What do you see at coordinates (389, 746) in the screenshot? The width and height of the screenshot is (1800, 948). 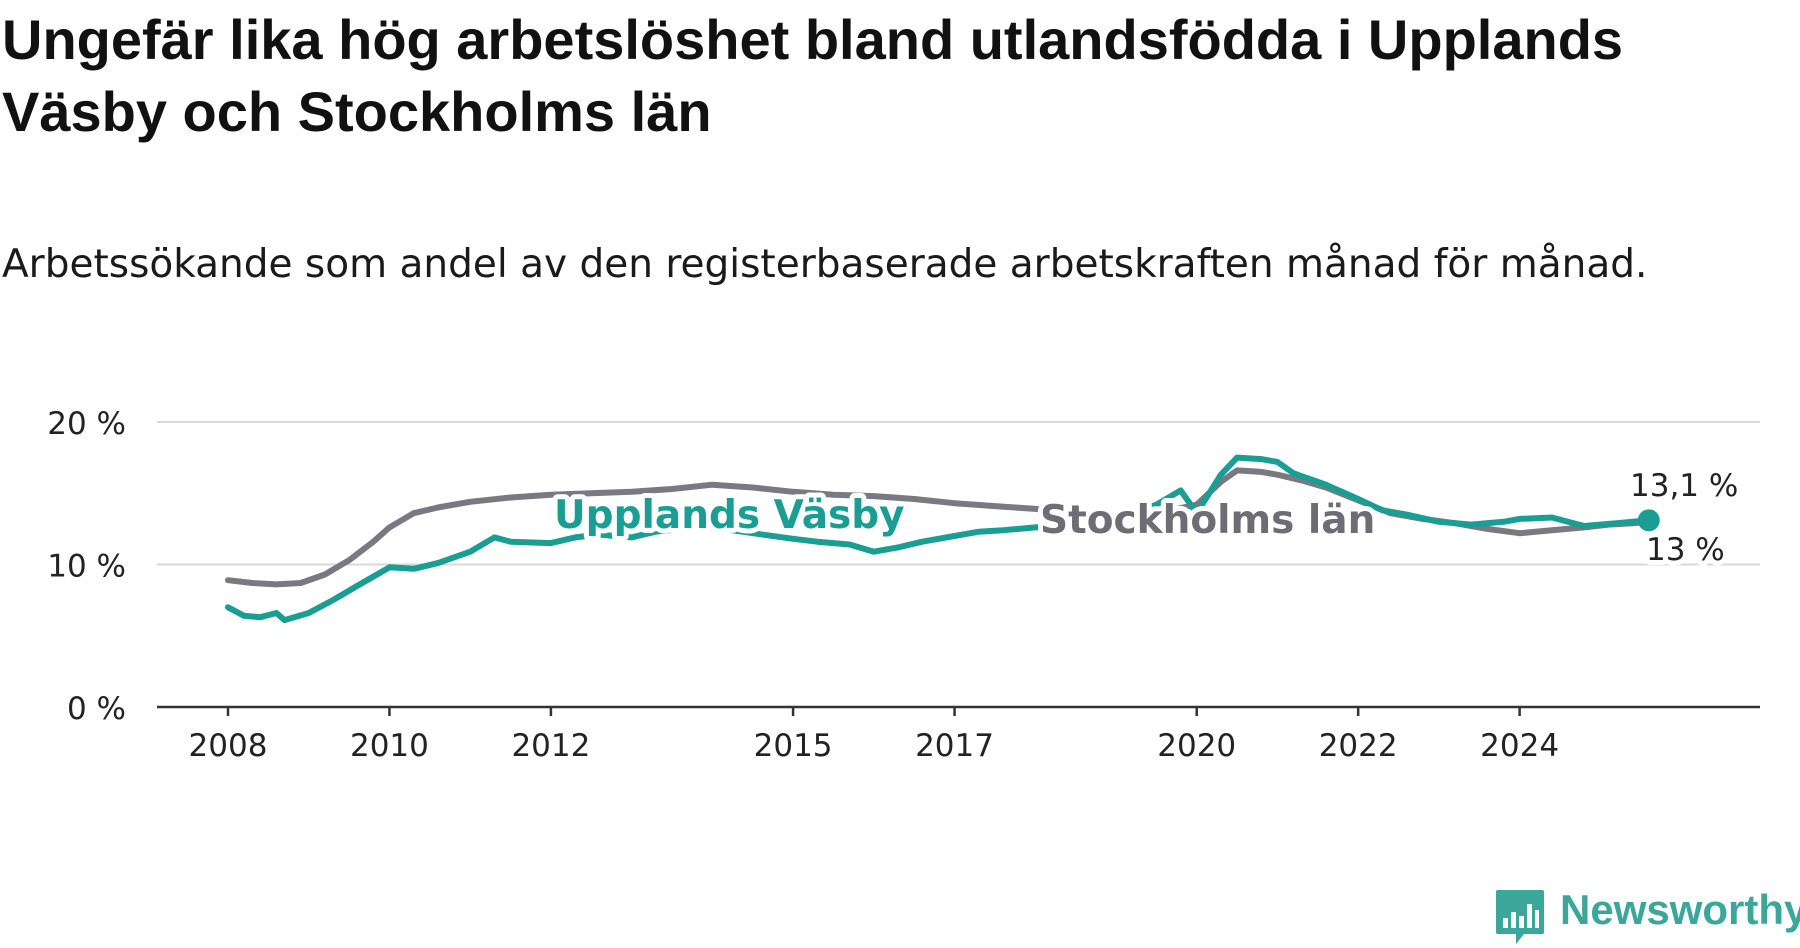 I see `x-tick-label: 2010` at bounding box center [389, 746].